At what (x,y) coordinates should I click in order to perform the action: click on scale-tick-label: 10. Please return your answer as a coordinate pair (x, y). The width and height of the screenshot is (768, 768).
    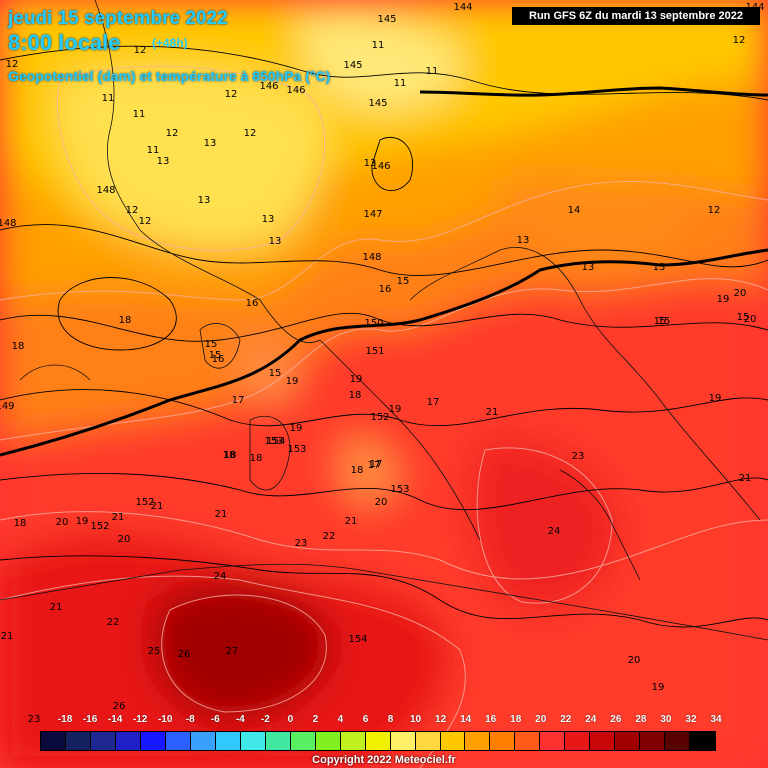
    Looking at the image, I should click on (415, 719).